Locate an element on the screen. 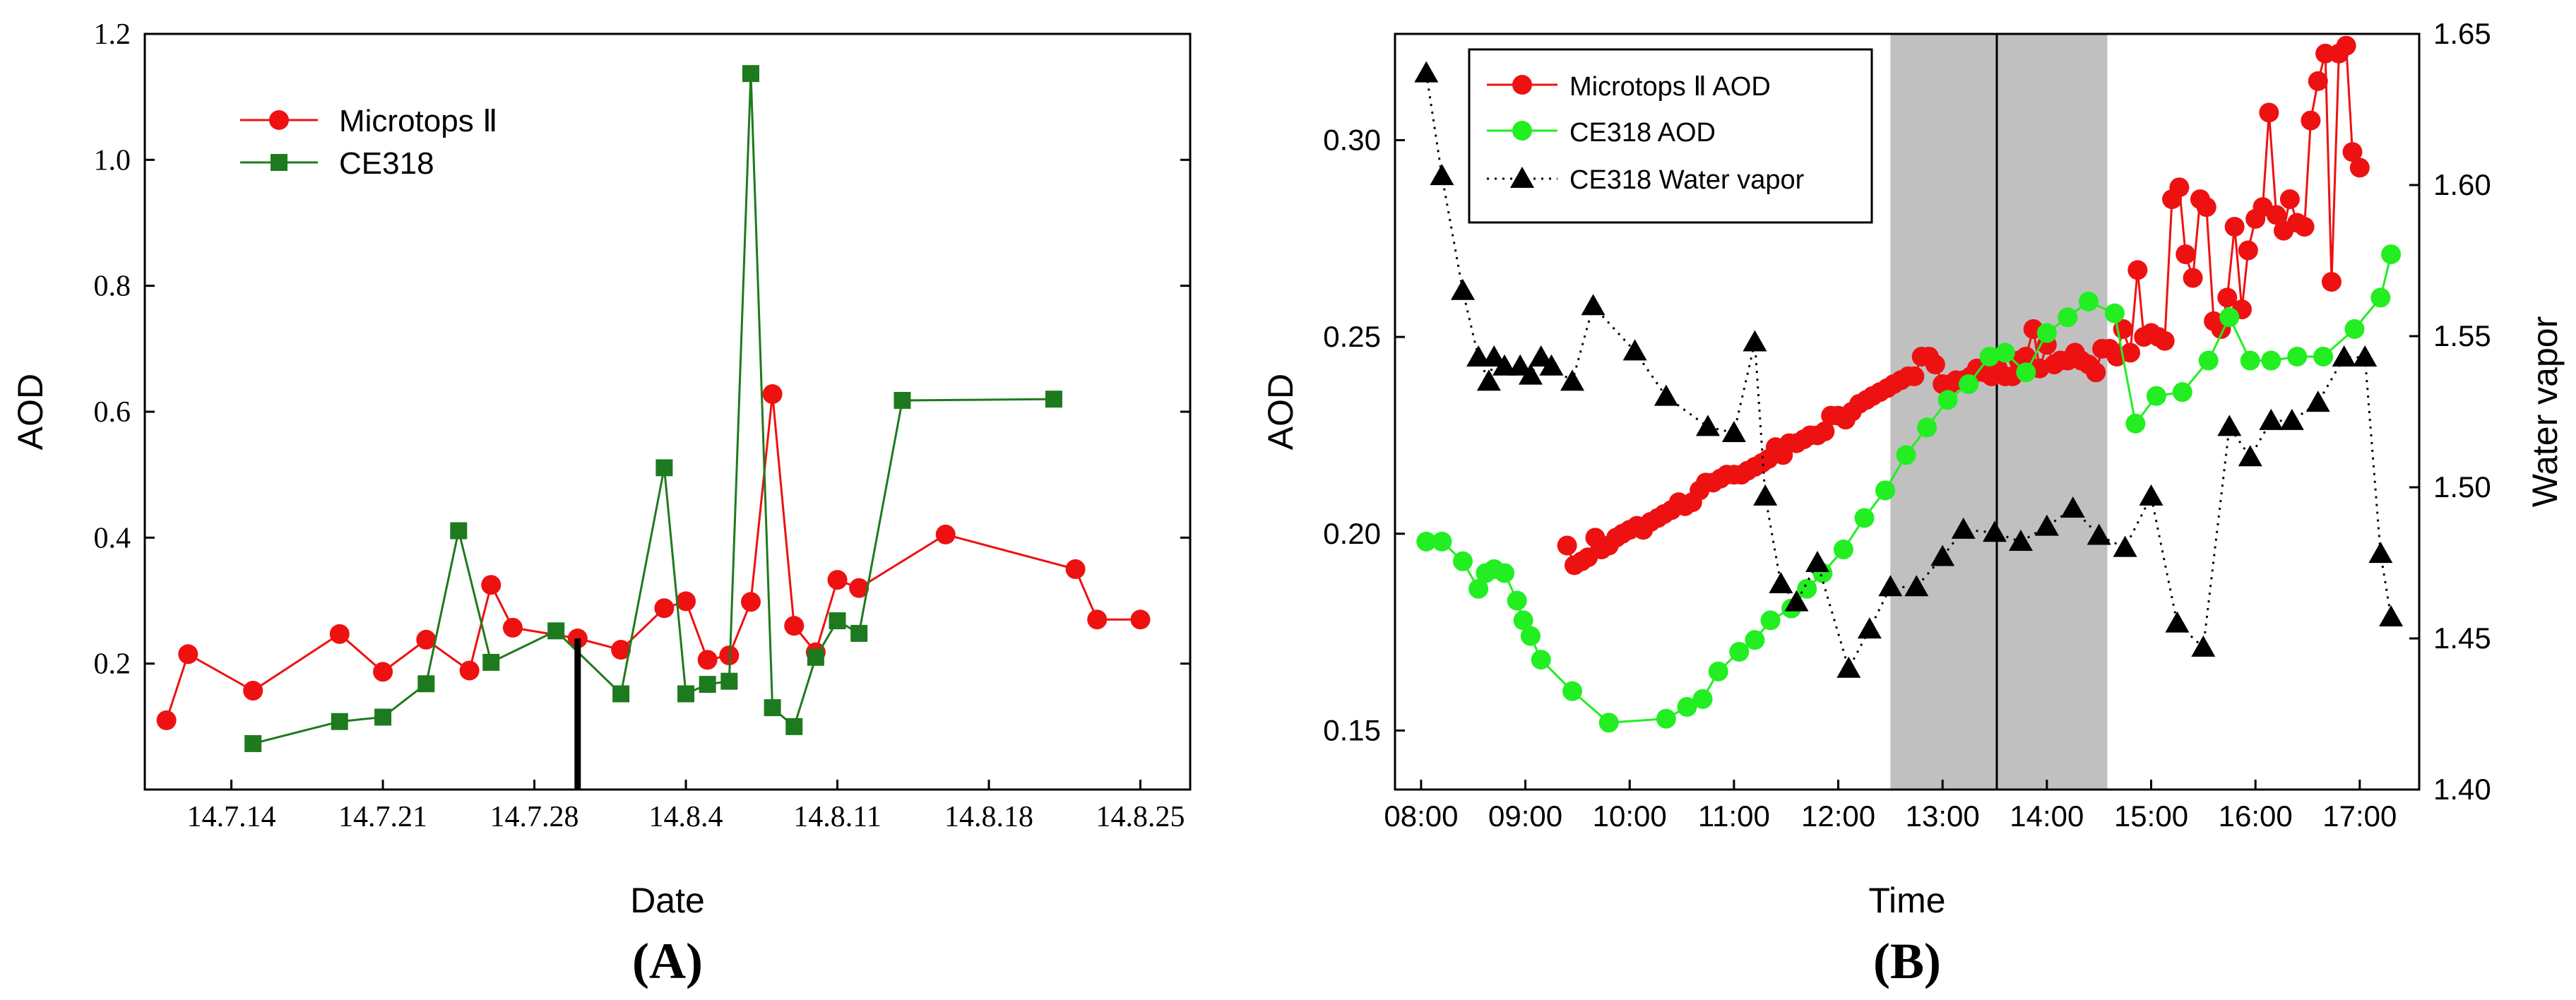  legend-a-microtops-label: Microtops Ⅱ is located at coordinates (418, 121).